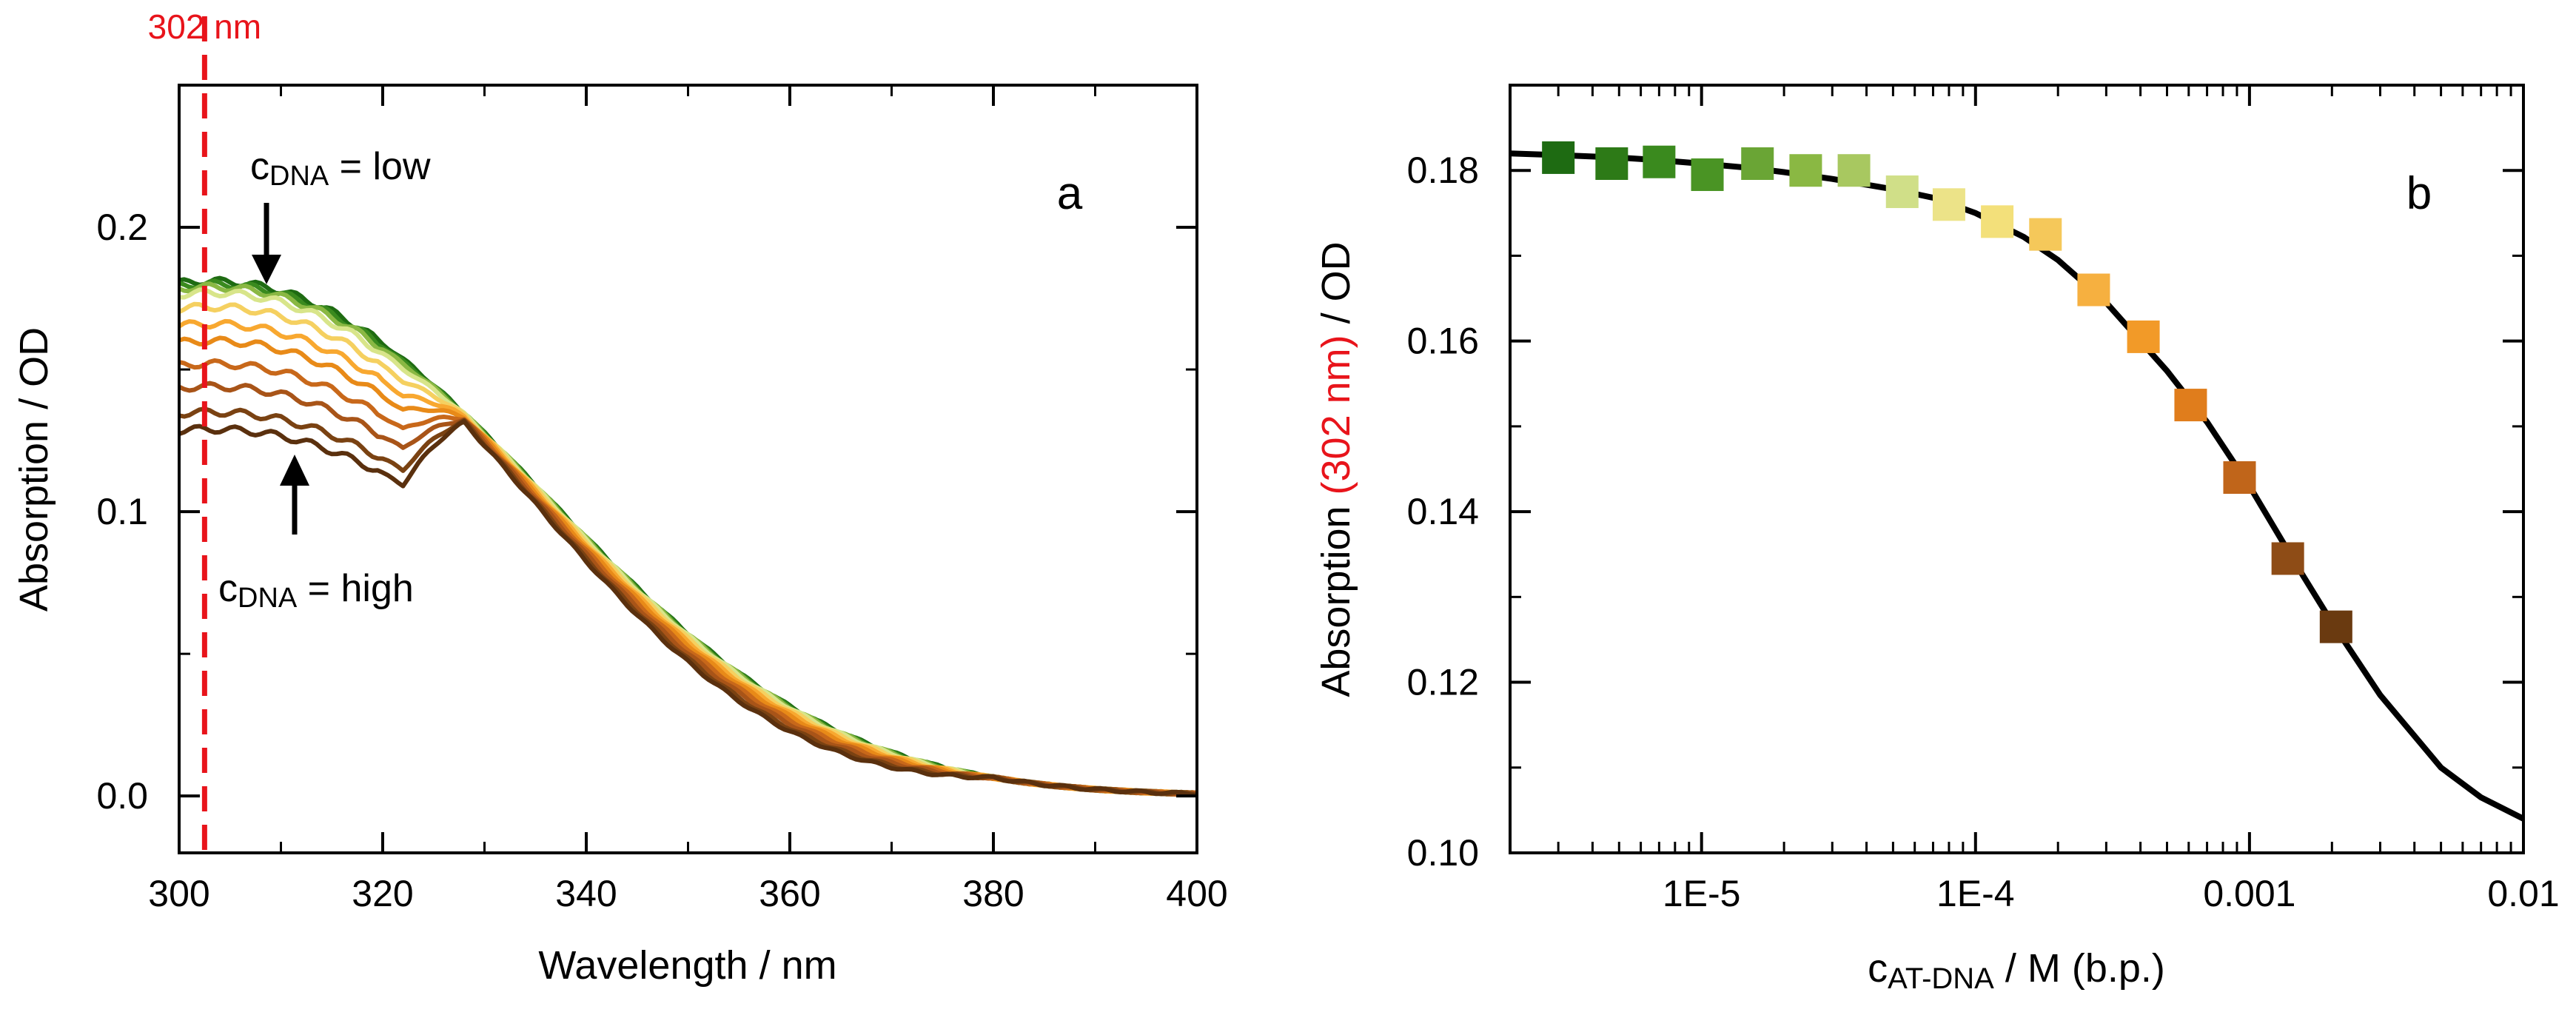 Image resolution: width=2576 pixels, height=1015 pixels. I want to click on x-tick-label: 380, so click(993, 893).